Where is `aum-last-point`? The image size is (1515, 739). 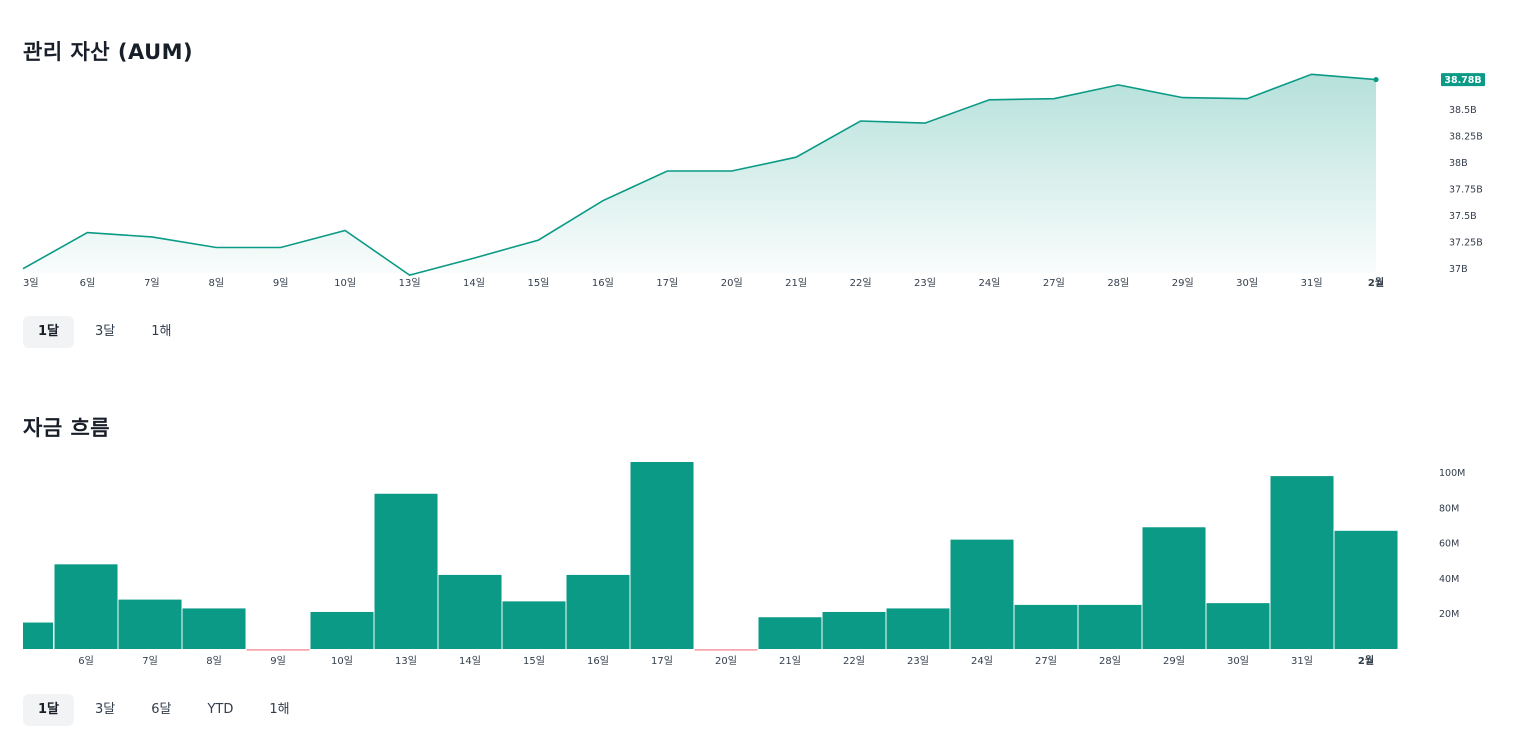 aum-last-point is located at coordinates (1376, 79).